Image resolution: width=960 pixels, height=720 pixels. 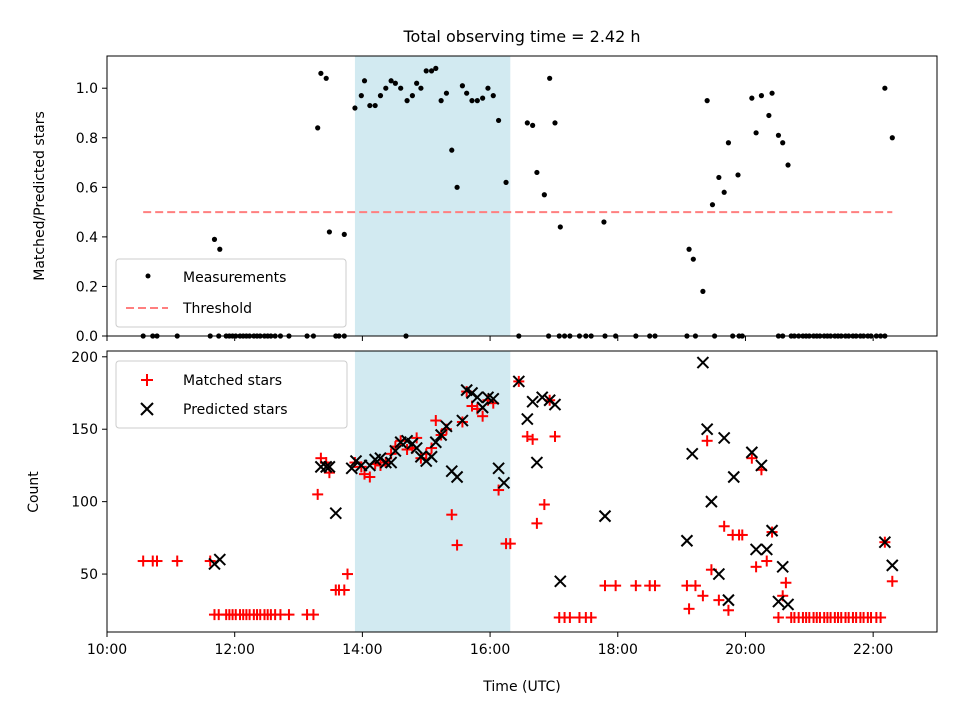 I want to click on bottom-legend: Matched stars Predicted stars, so click(x=231, y=394).